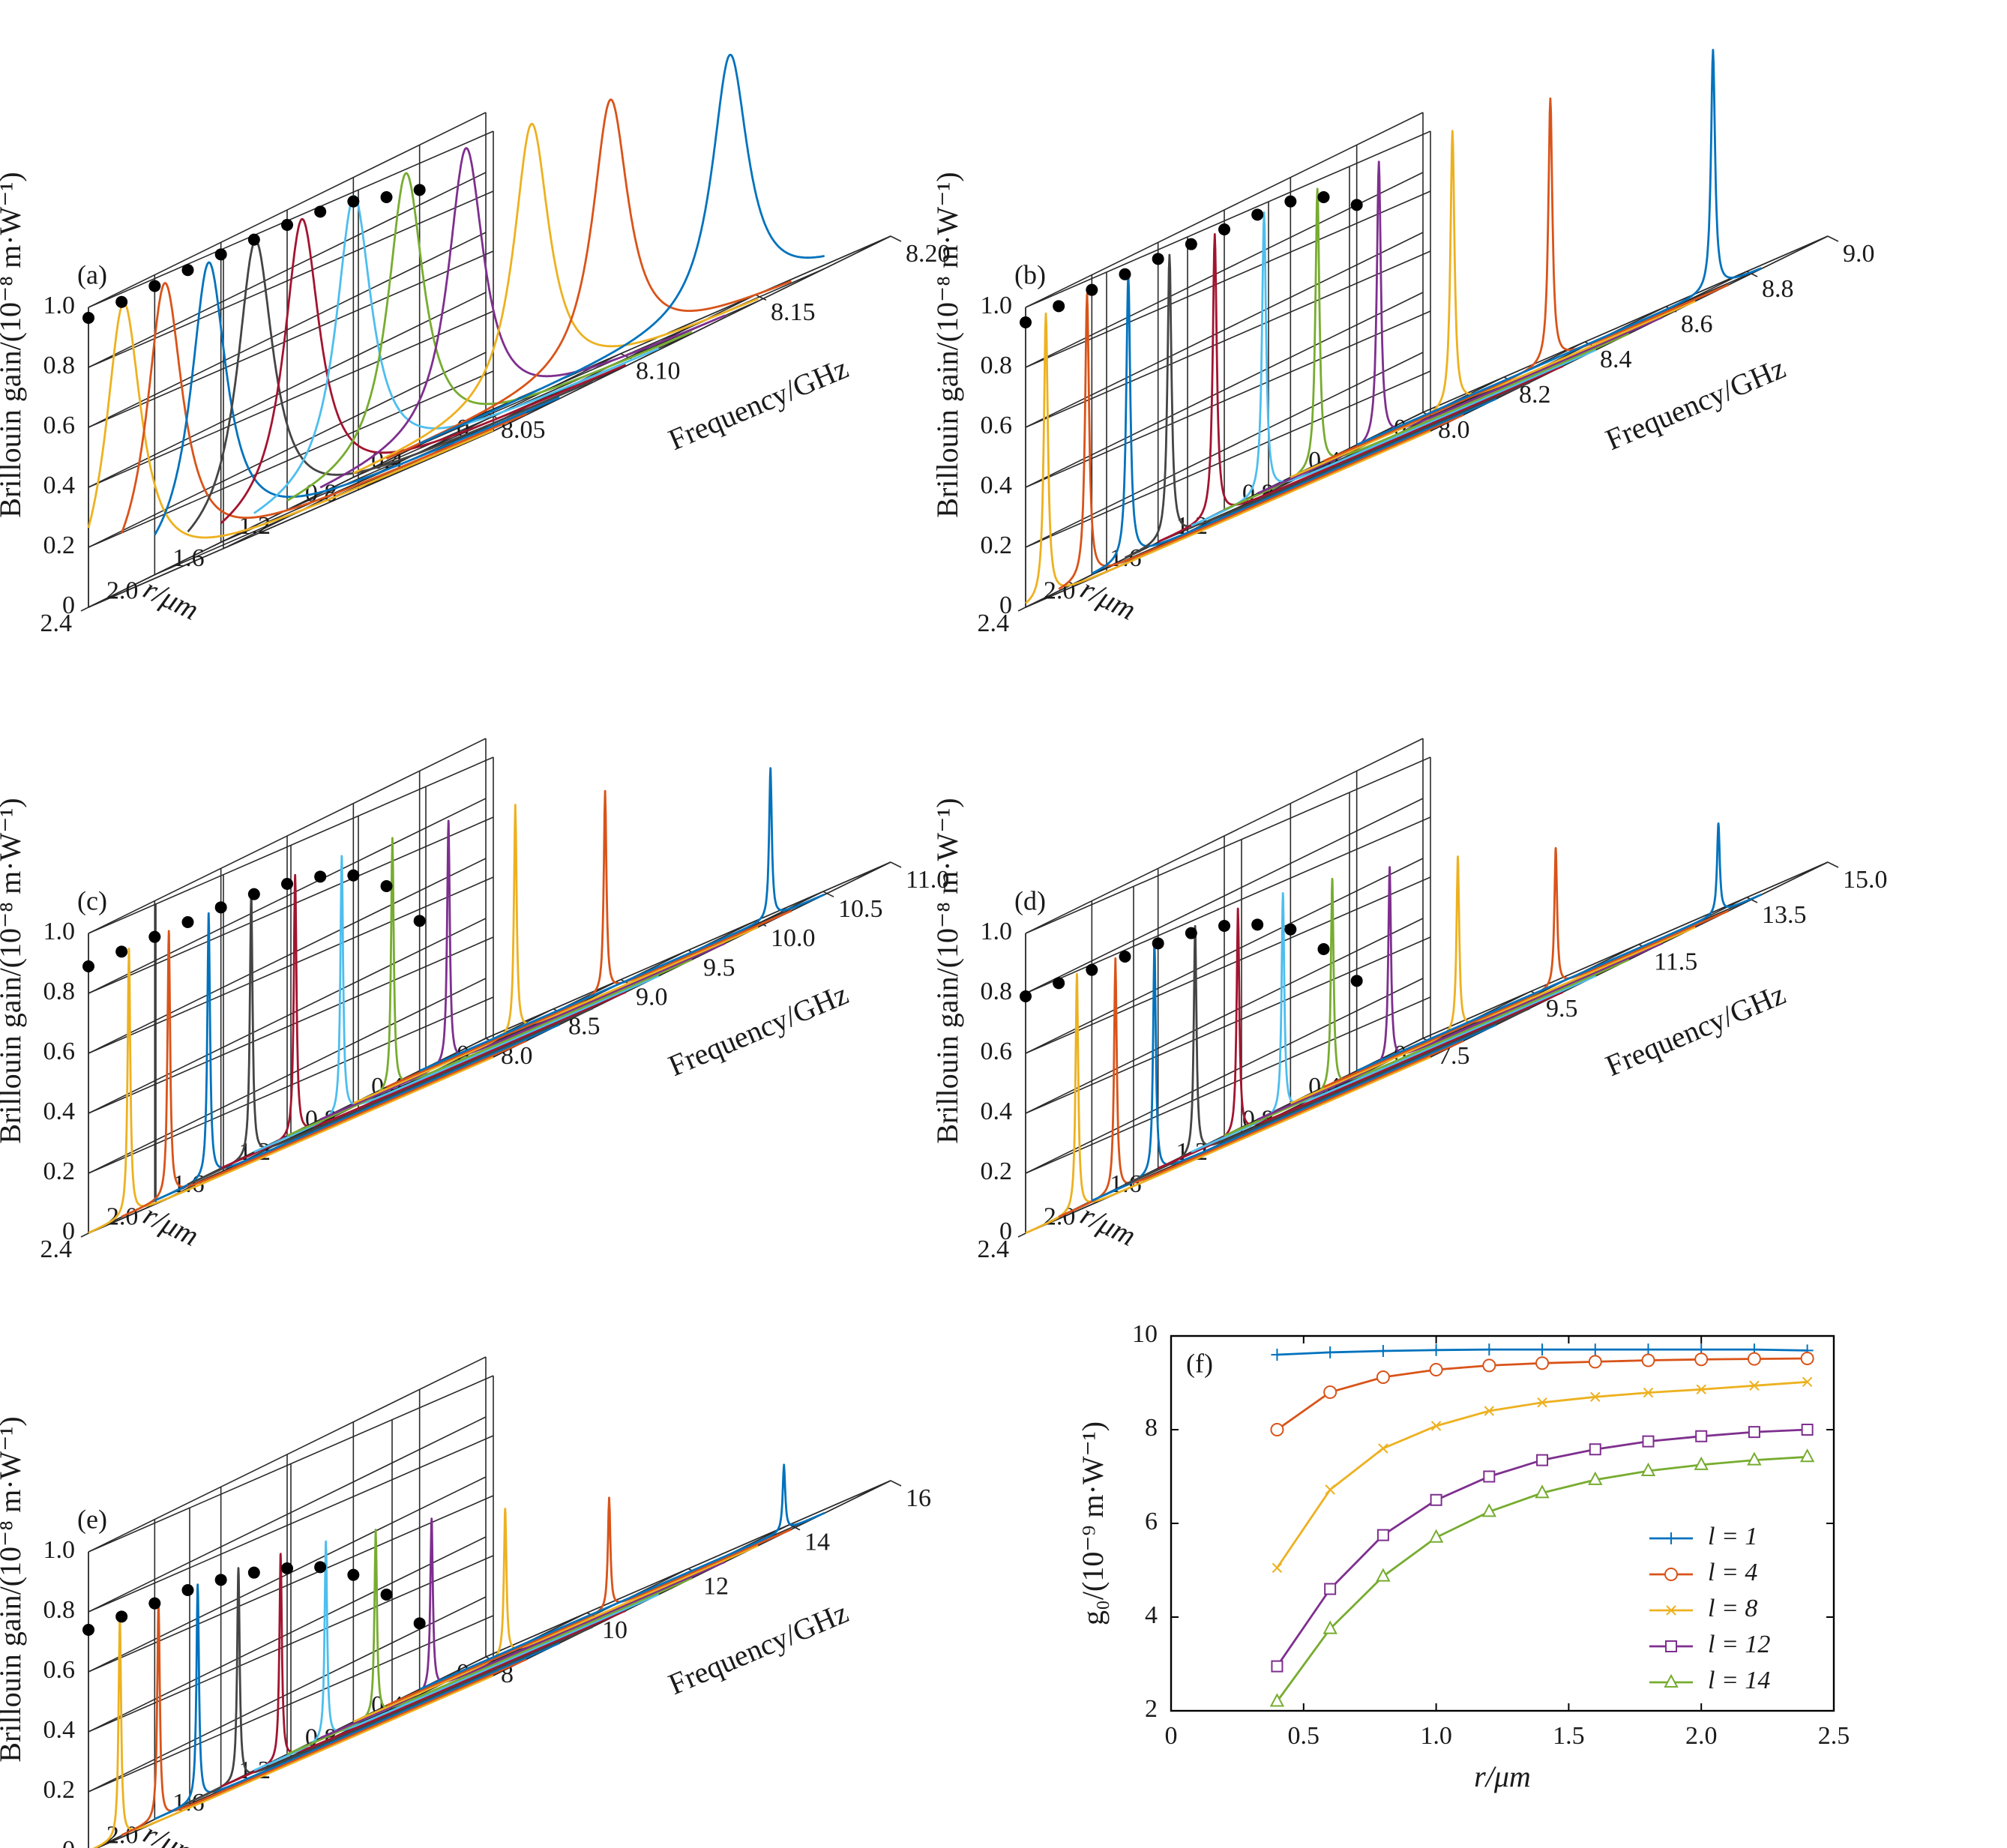 The height and width of the screenshot is (1848, 2007). Describe the element at coordinates (92, 274) in the screenshot. I see `panel-label: (a)` at that location.